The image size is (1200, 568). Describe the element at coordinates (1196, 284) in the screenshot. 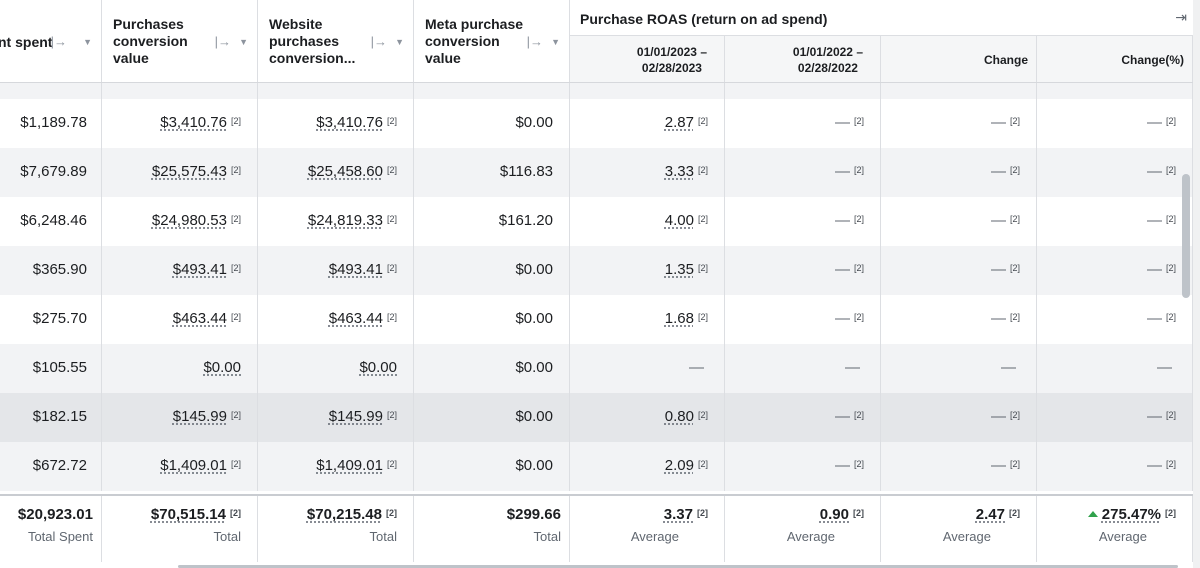

I see `vertical-scrollbar-track` at that location.